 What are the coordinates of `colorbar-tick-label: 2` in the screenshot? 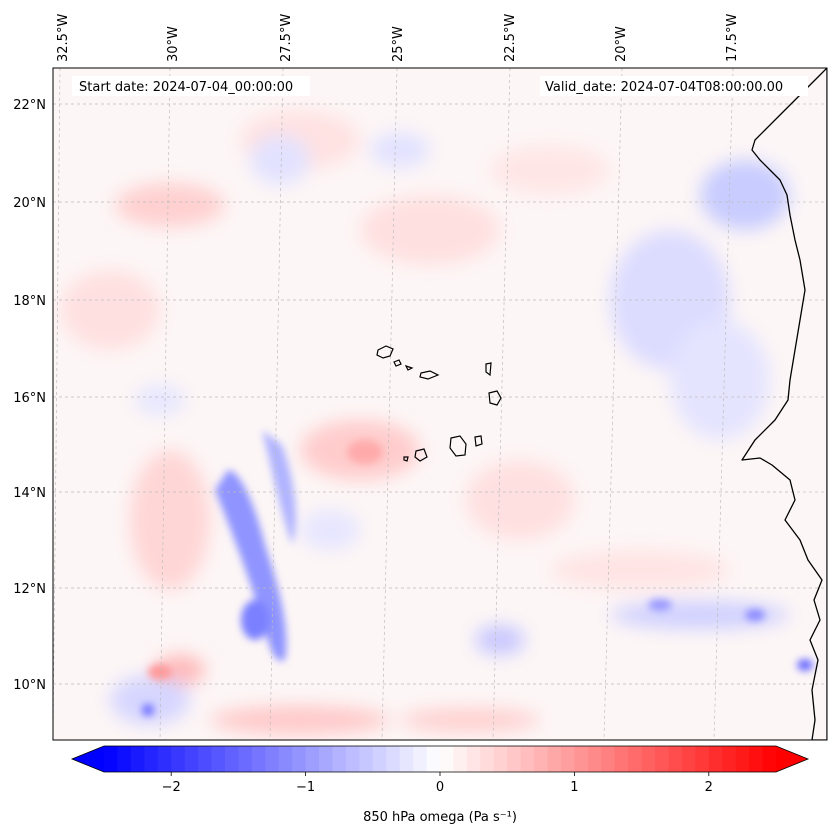 It's located at (709, 787).